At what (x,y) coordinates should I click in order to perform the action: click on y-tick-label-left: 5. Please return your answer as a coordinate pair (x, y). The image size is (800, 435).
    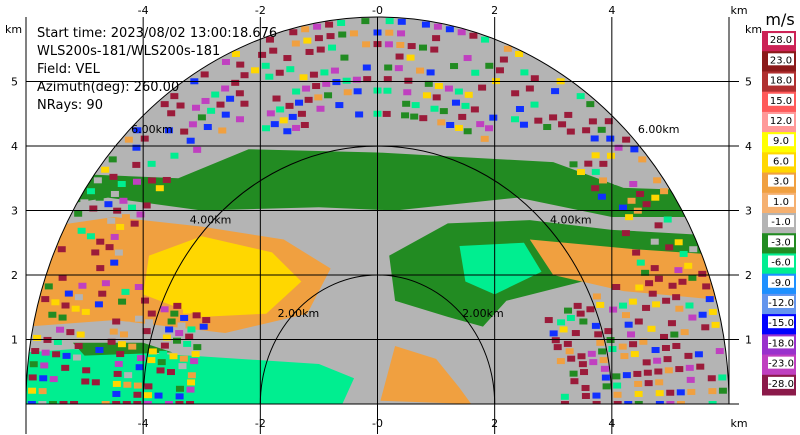
    Looking at the image, I should click on (14, 82).